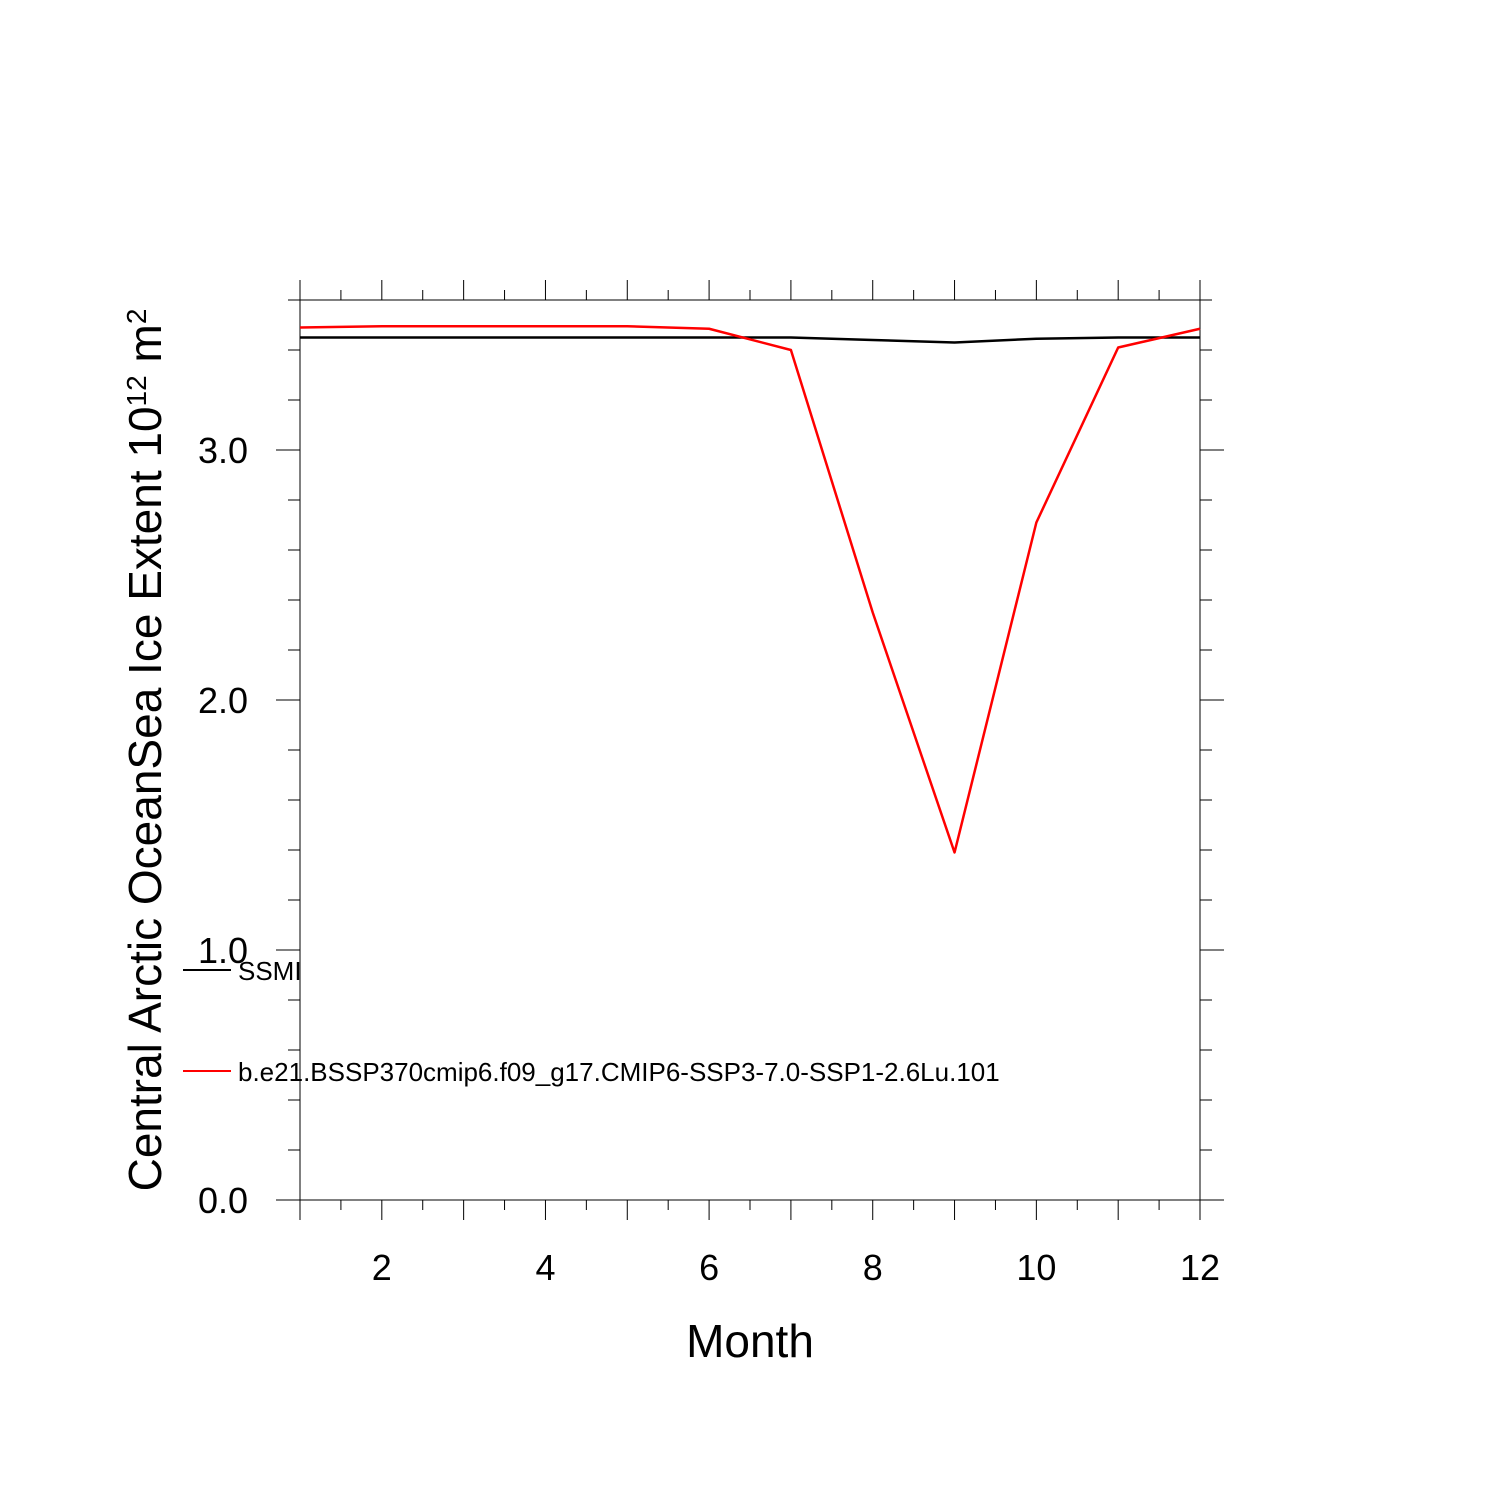 This screenshot has height=1500, width=1500. What do you see at coordinates (1200, 1267) in the screenshot?
I see `x-tick-label: 12` at bounding box center [1200, 1267].